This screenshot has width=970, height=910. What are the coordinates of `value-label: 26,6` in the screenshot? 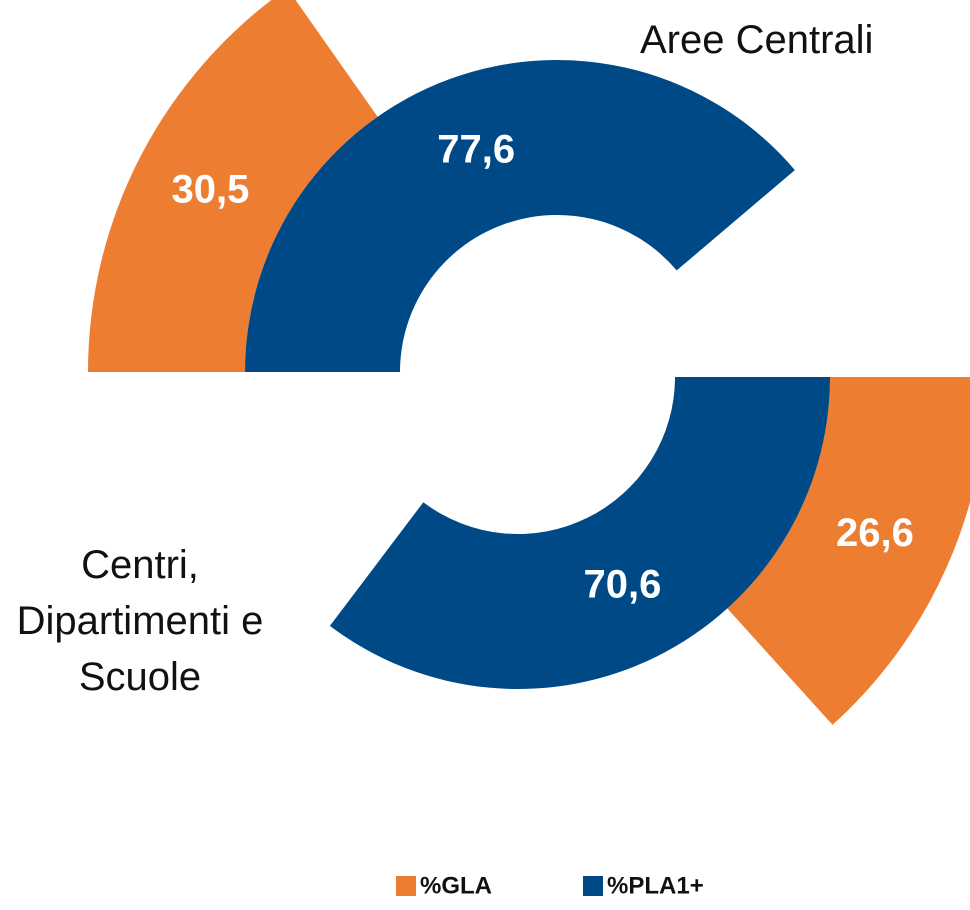 It's located at (875, 533).